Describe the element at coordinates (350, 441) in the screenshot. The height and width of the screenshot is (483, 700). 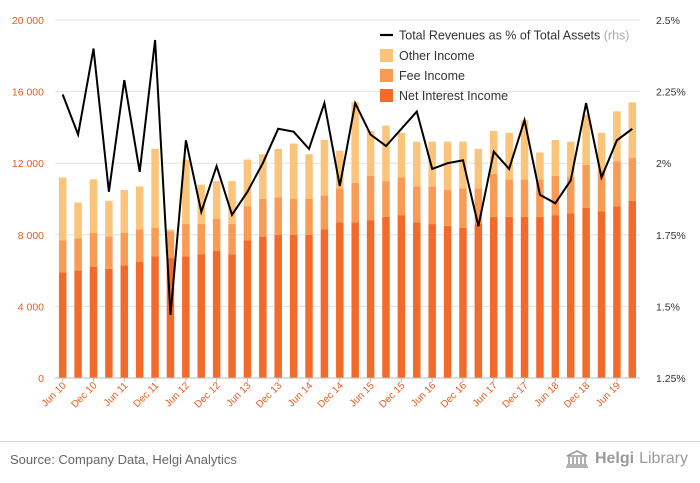
I see `footer-divider` at that location.